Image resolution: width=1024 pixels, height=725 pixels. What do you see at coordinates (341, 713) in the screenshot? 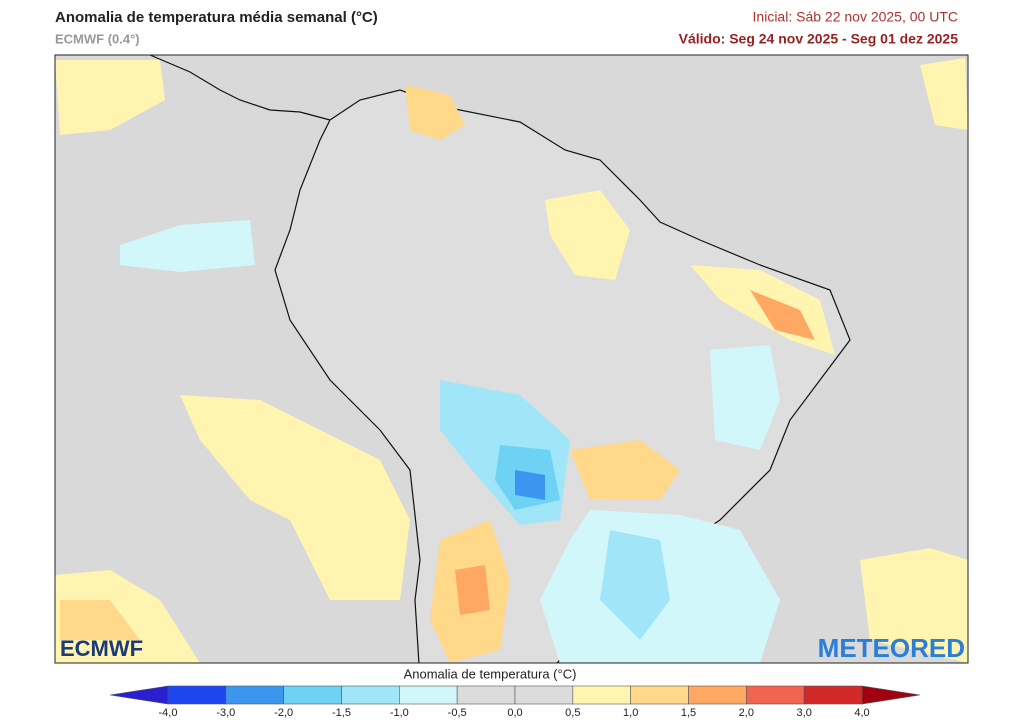
I see `colorbar-tick-label: -1,5` at bounding box center [341, 713].